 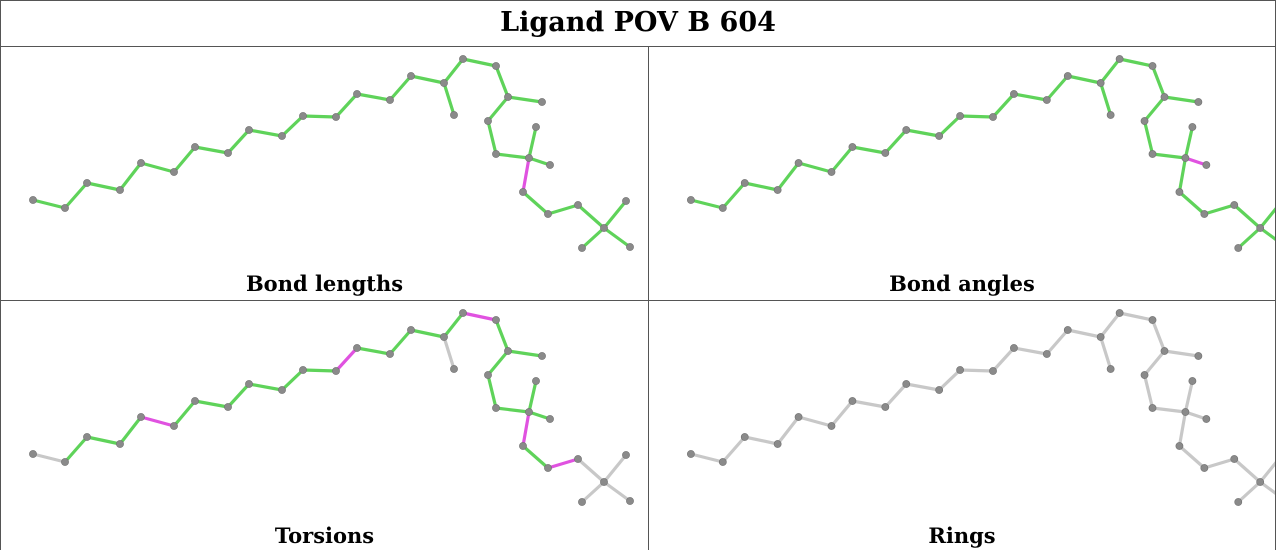 What do you see at coordinates (638, 0) in the screenshot?
I see `table-border-top` at bounding box center [638, 0].